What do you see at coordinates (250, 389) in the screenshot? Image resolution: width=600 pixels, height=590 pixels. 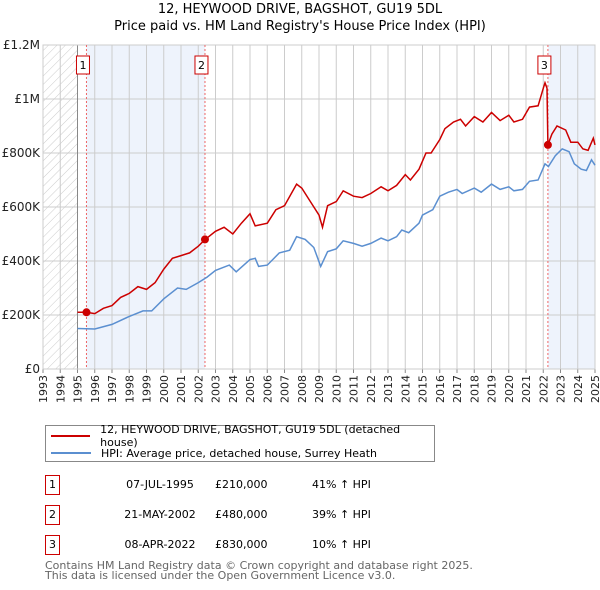 I see `x-tick-label: 2005` at bounding box center [250, 389].